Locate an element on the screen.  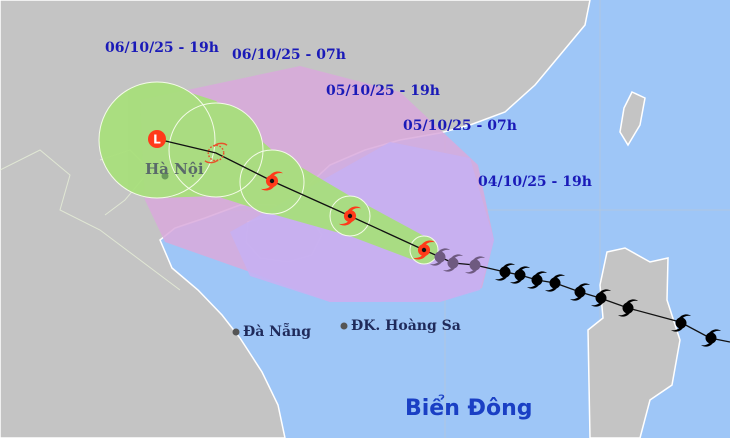
low-pressure-symbol: L is located at coordinates (157, 140).